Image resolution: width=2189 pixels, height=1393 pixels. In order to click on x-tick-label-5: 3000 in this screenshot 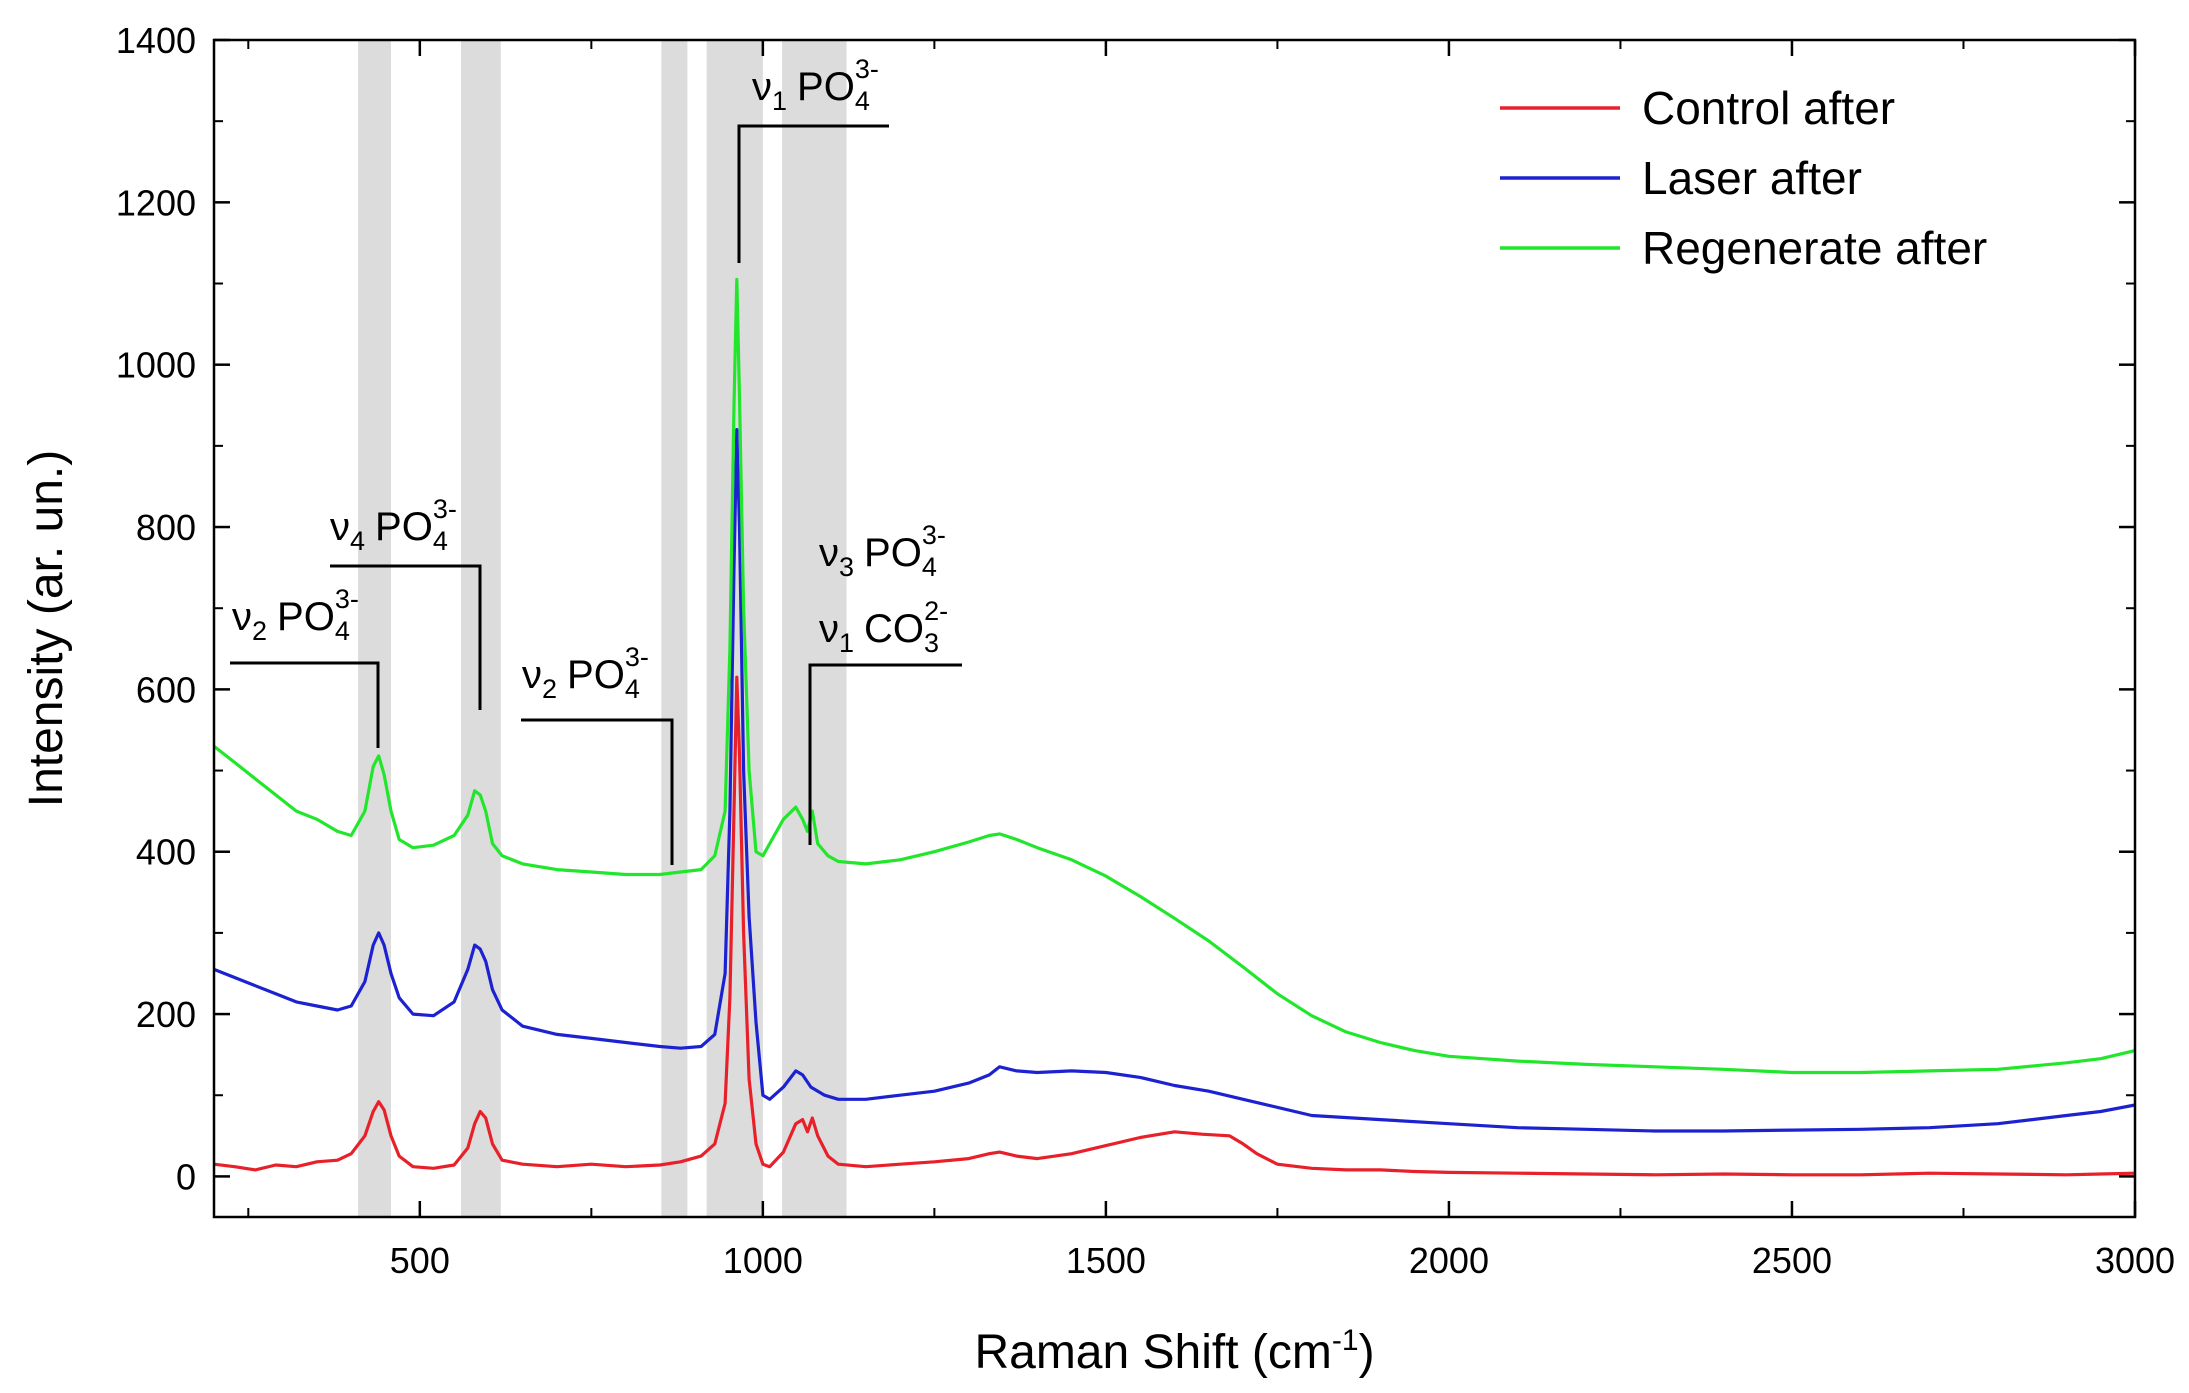, I will do `click(2135, 1260)`.